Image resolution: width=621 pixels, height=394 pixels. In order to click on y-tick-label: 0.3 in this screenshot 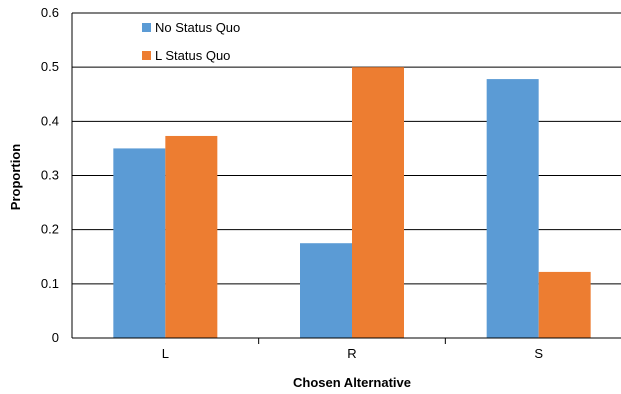, I will do `click(50, 175)`.